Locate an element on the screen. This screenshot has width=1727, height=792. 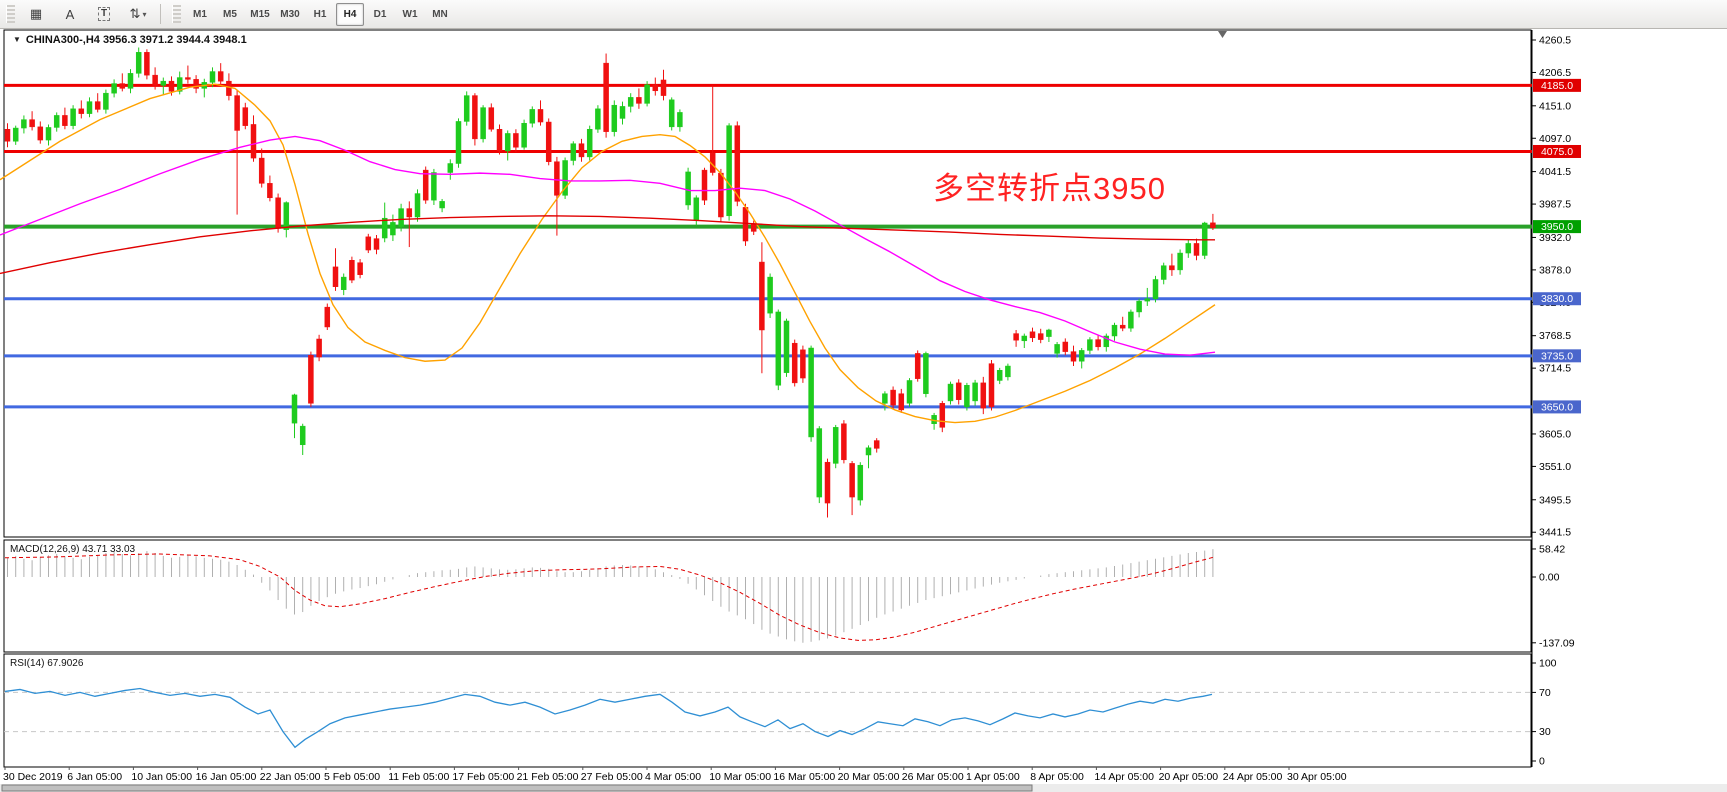
time-axis-label: 16 Jan 05:00 is located at coordinates (226, 777).